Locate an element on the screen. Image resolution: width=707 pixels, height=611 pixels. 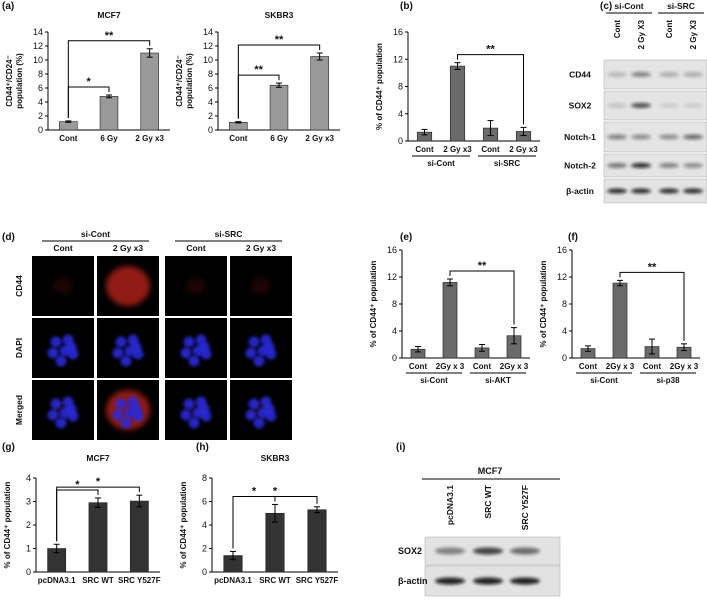
y-axis-label: CD44⁺/CD24⁻ is located at coordinates (9, 81).